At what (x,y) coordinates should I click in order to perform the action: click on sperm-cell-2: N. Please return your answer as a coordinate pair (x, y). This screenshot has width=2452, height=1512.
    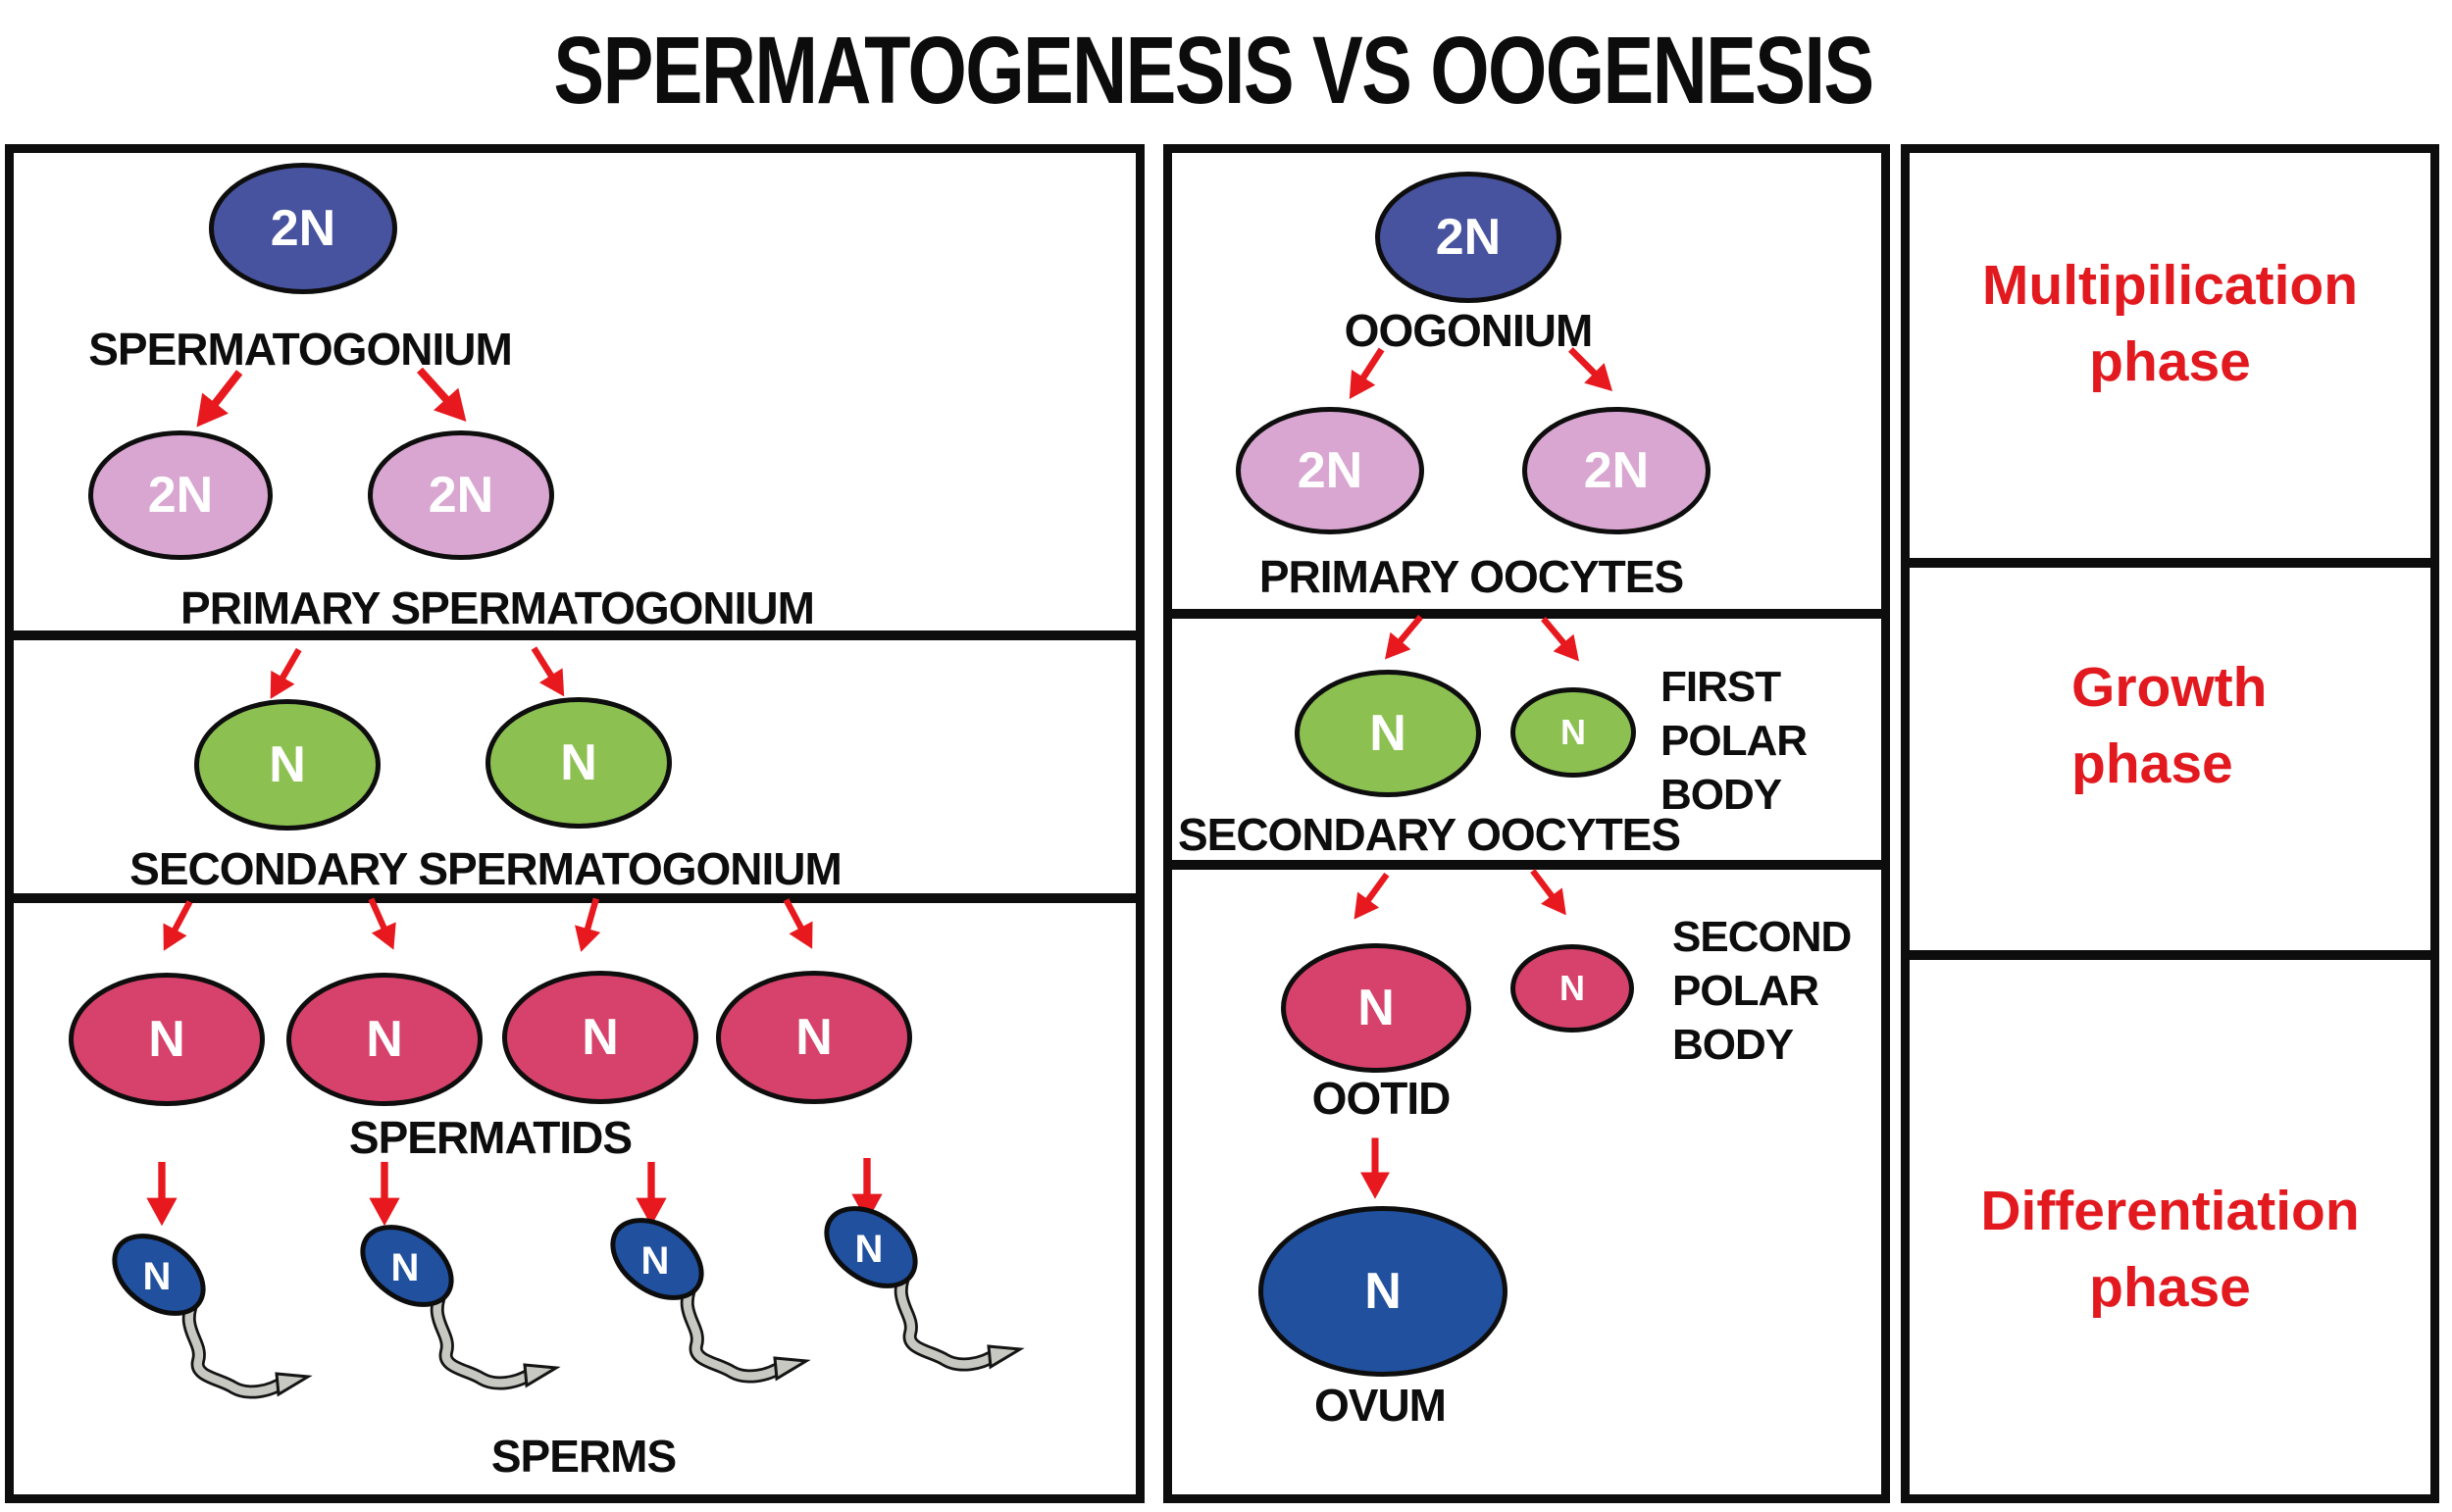
    Looking at the image, I should click on (459, 1312).